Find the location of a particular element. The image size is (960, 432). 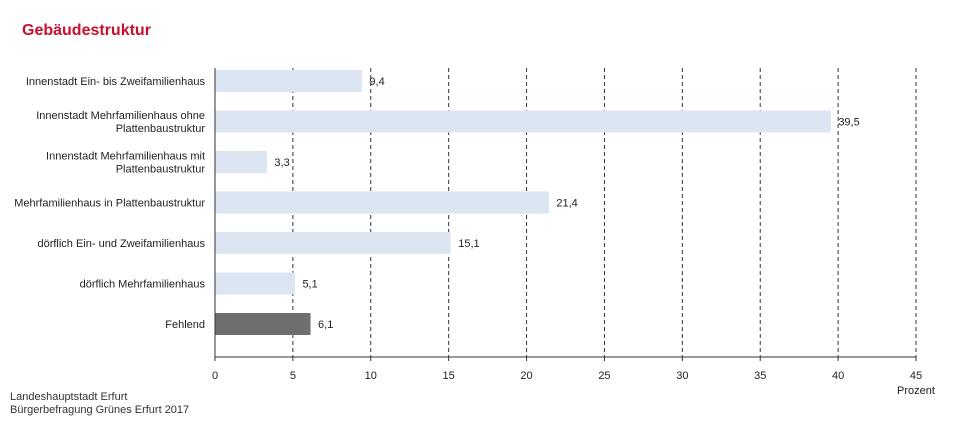

value-label-7: 6,1 is located at coordinates (325, 325).